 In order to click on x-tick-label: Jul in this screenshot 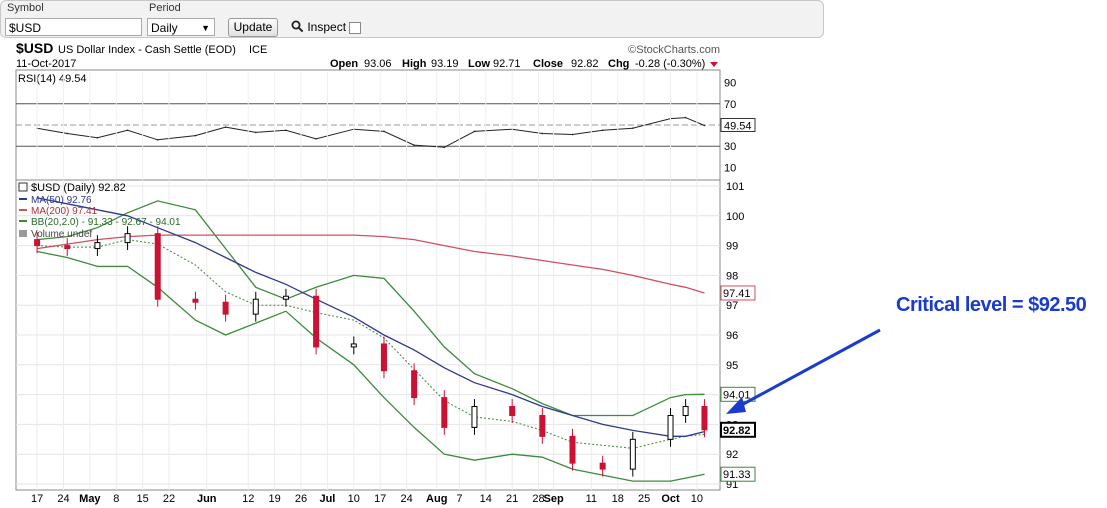, I will do `click(327, 499)`.